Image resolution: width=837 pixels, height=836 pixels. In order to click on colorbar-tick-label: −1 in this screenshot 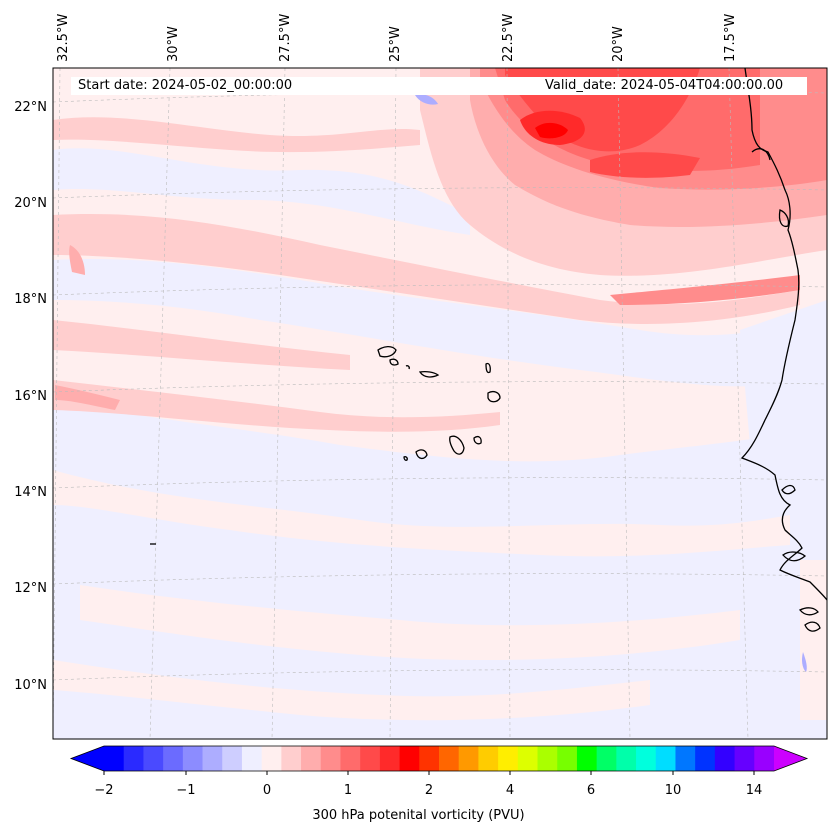, I will do `click(185, 790)`.